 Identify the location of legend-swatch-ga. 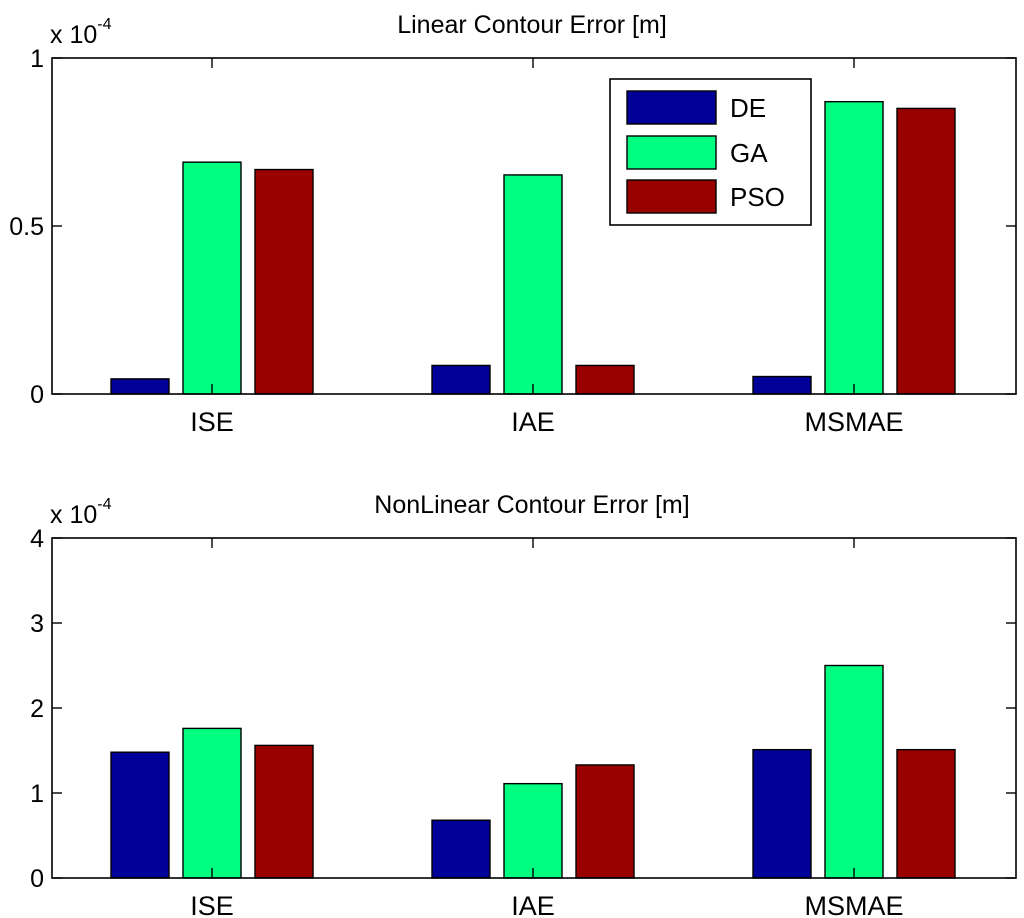
(671, 152).